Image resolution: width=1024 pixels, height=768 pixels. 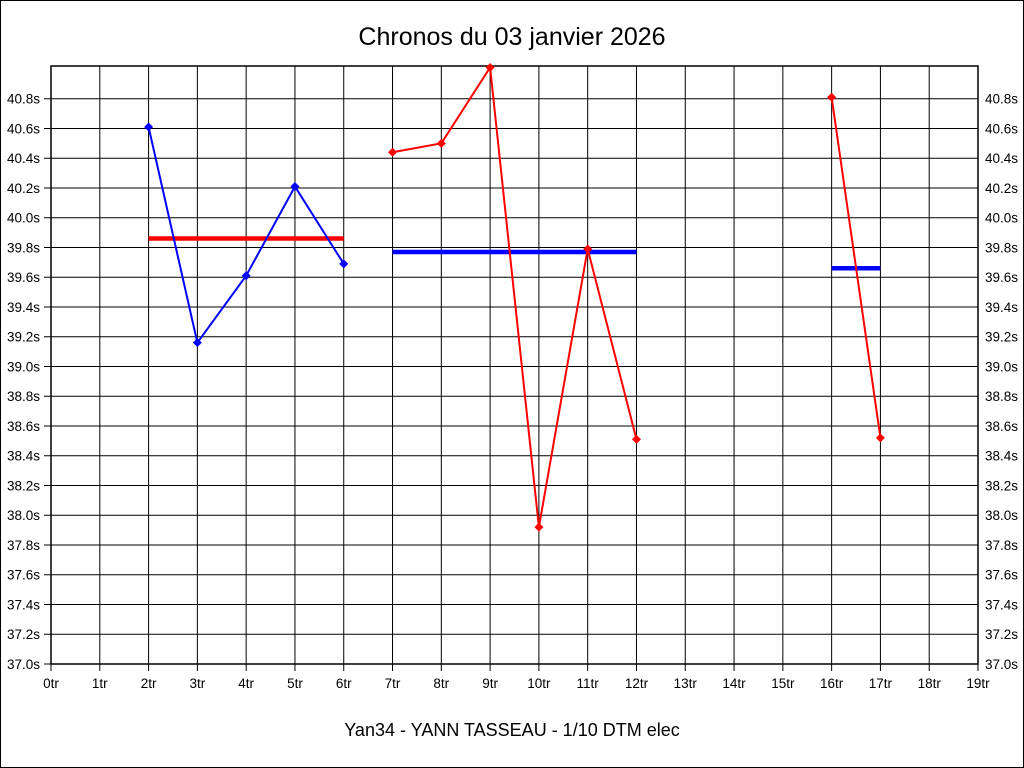 What do you see at coordinates (23, 396) in the screenshot?
I see `y-axis-tick-label-left: 38.8s` at bounding box center [23, 396].